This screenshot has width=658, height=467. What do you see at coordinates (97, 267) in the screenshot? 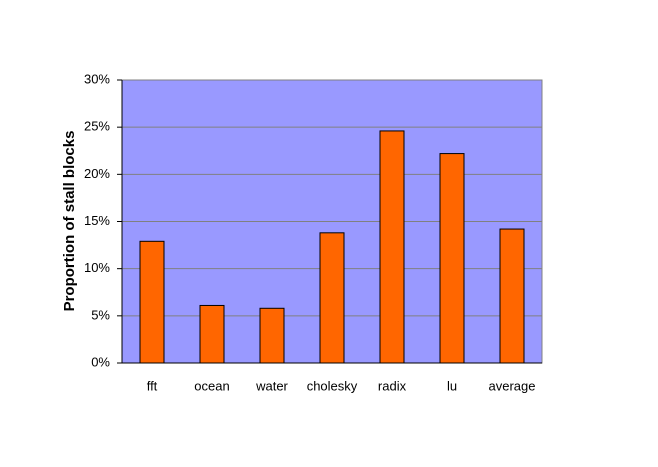
I see `y-tick-label: 10%` at bounding box center [97, 267].